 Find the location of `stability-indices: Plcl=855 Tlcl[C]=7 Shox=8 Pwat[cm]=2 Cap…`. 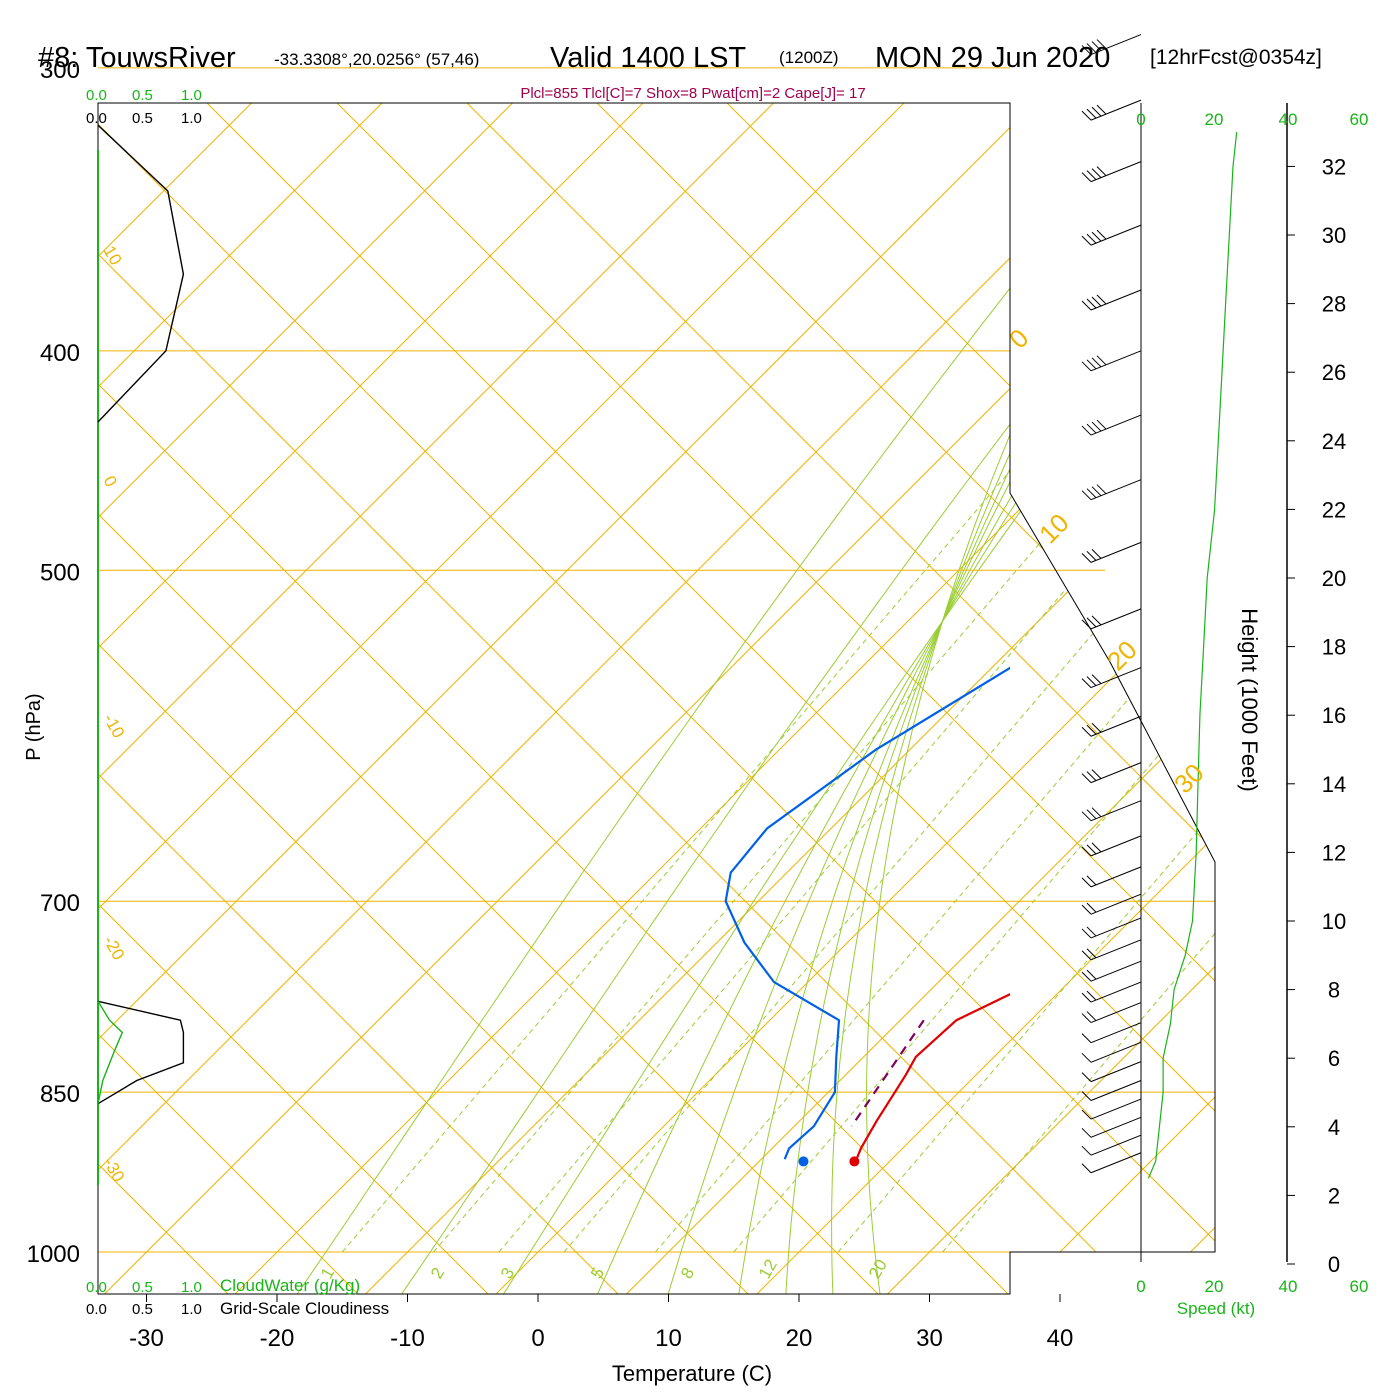

stability-indices: Plcl=855 Tlcl[C]=7 Shox=8 Pwat[cm]=2 Cap… is located at coordinates (692, 93).